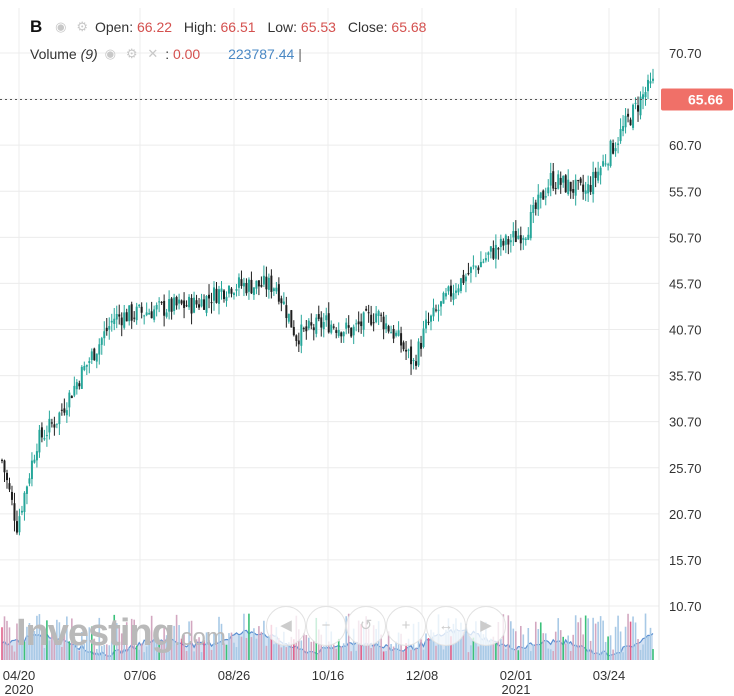  I want to click on volume-ma-line, so click(327, 642).